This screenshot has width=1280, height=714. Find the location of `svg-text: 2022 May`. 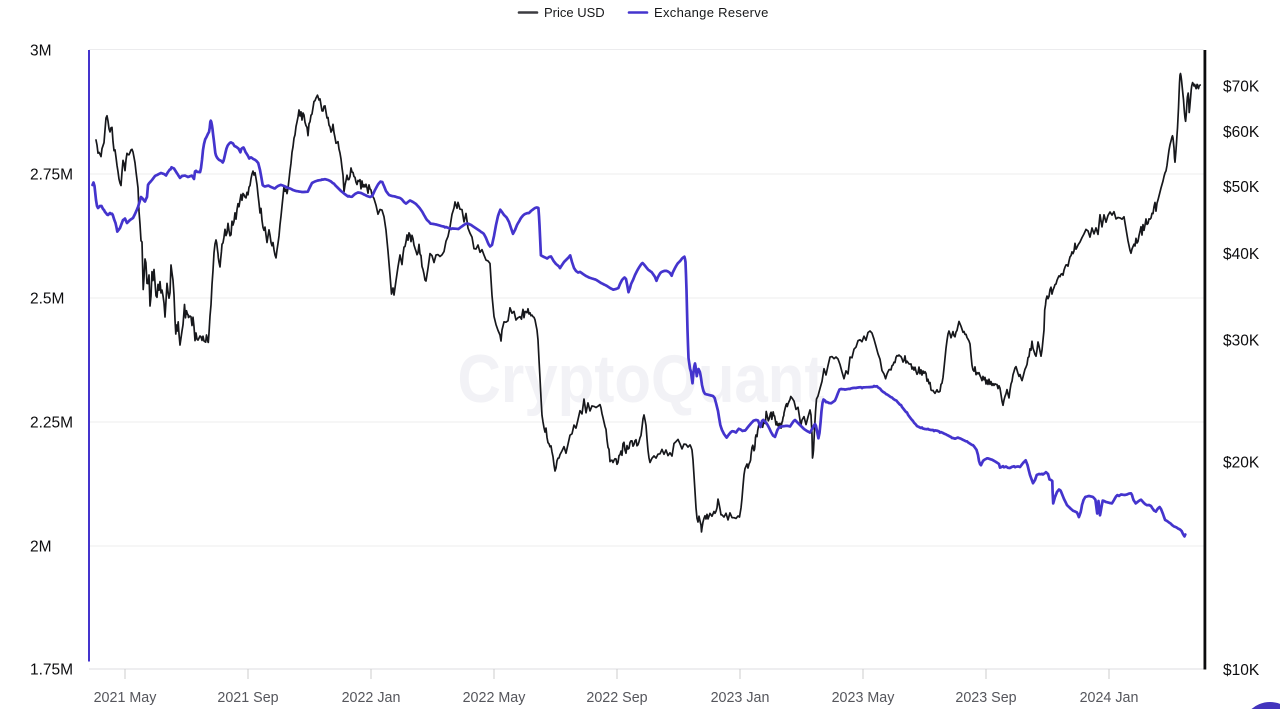

svg-text: 2022 May is located at coordinates (495, 698).